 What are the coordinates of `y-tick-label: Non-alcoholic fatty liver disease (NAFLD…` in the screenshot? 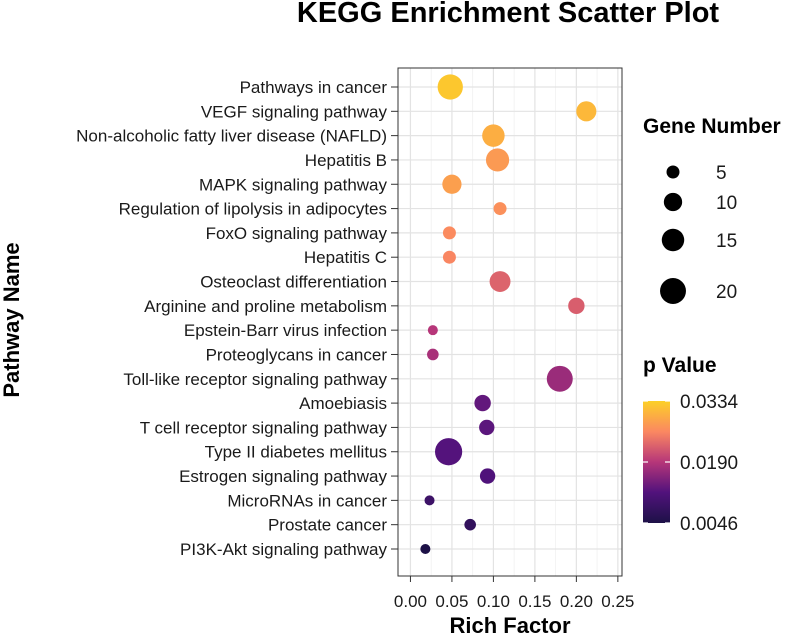 It's located at (231, 136).